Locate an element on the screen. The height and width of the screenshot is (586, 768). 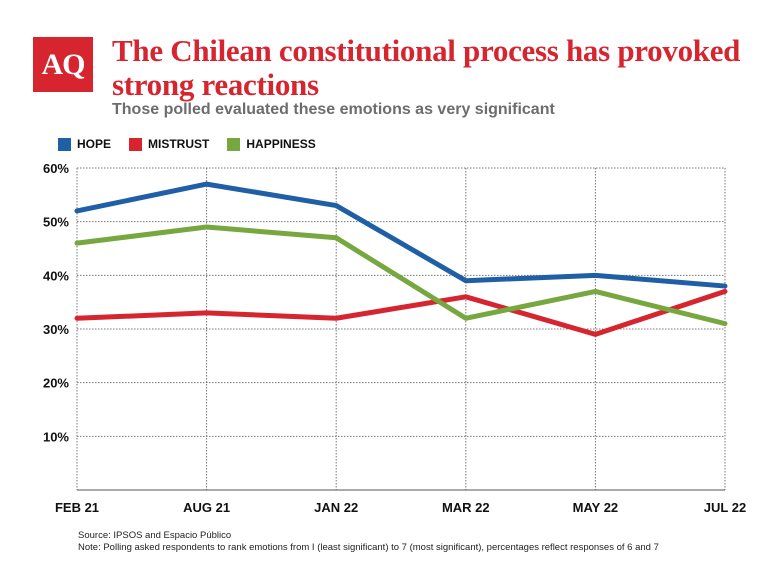
x-tick-label: MAY 22 is located at coordinates (596, 507).